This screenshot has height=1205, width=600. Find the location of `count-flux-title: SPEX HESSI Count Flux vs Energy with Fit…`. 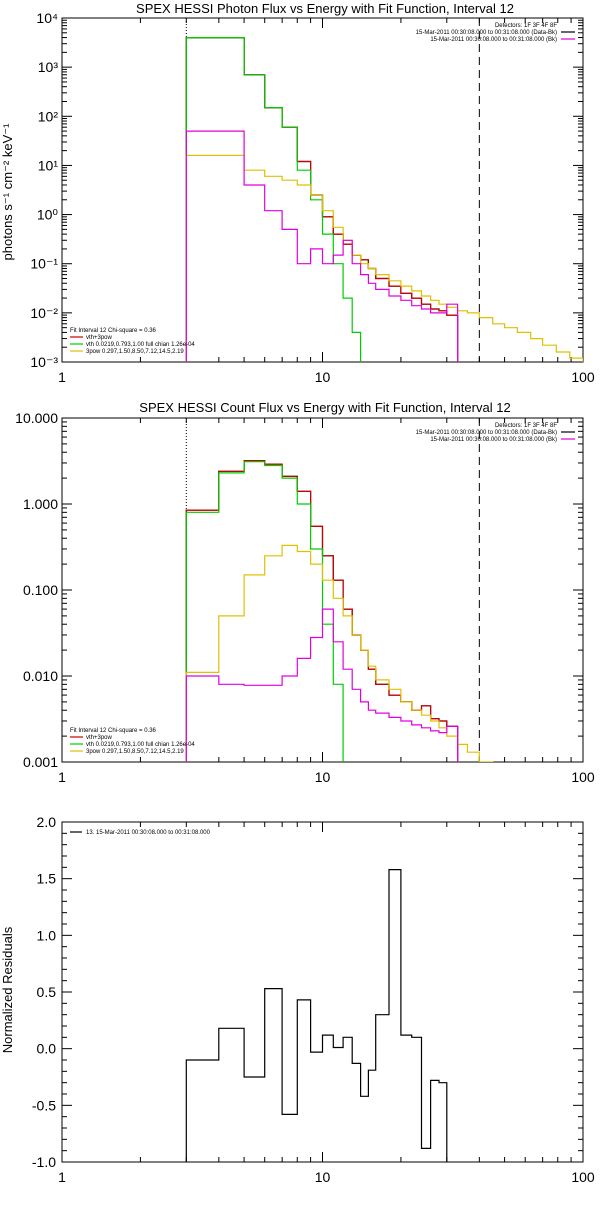

count-flux-title: SPEX HESSI Count Flux vs Energy with Fit… is located at coordinates (324, 407).